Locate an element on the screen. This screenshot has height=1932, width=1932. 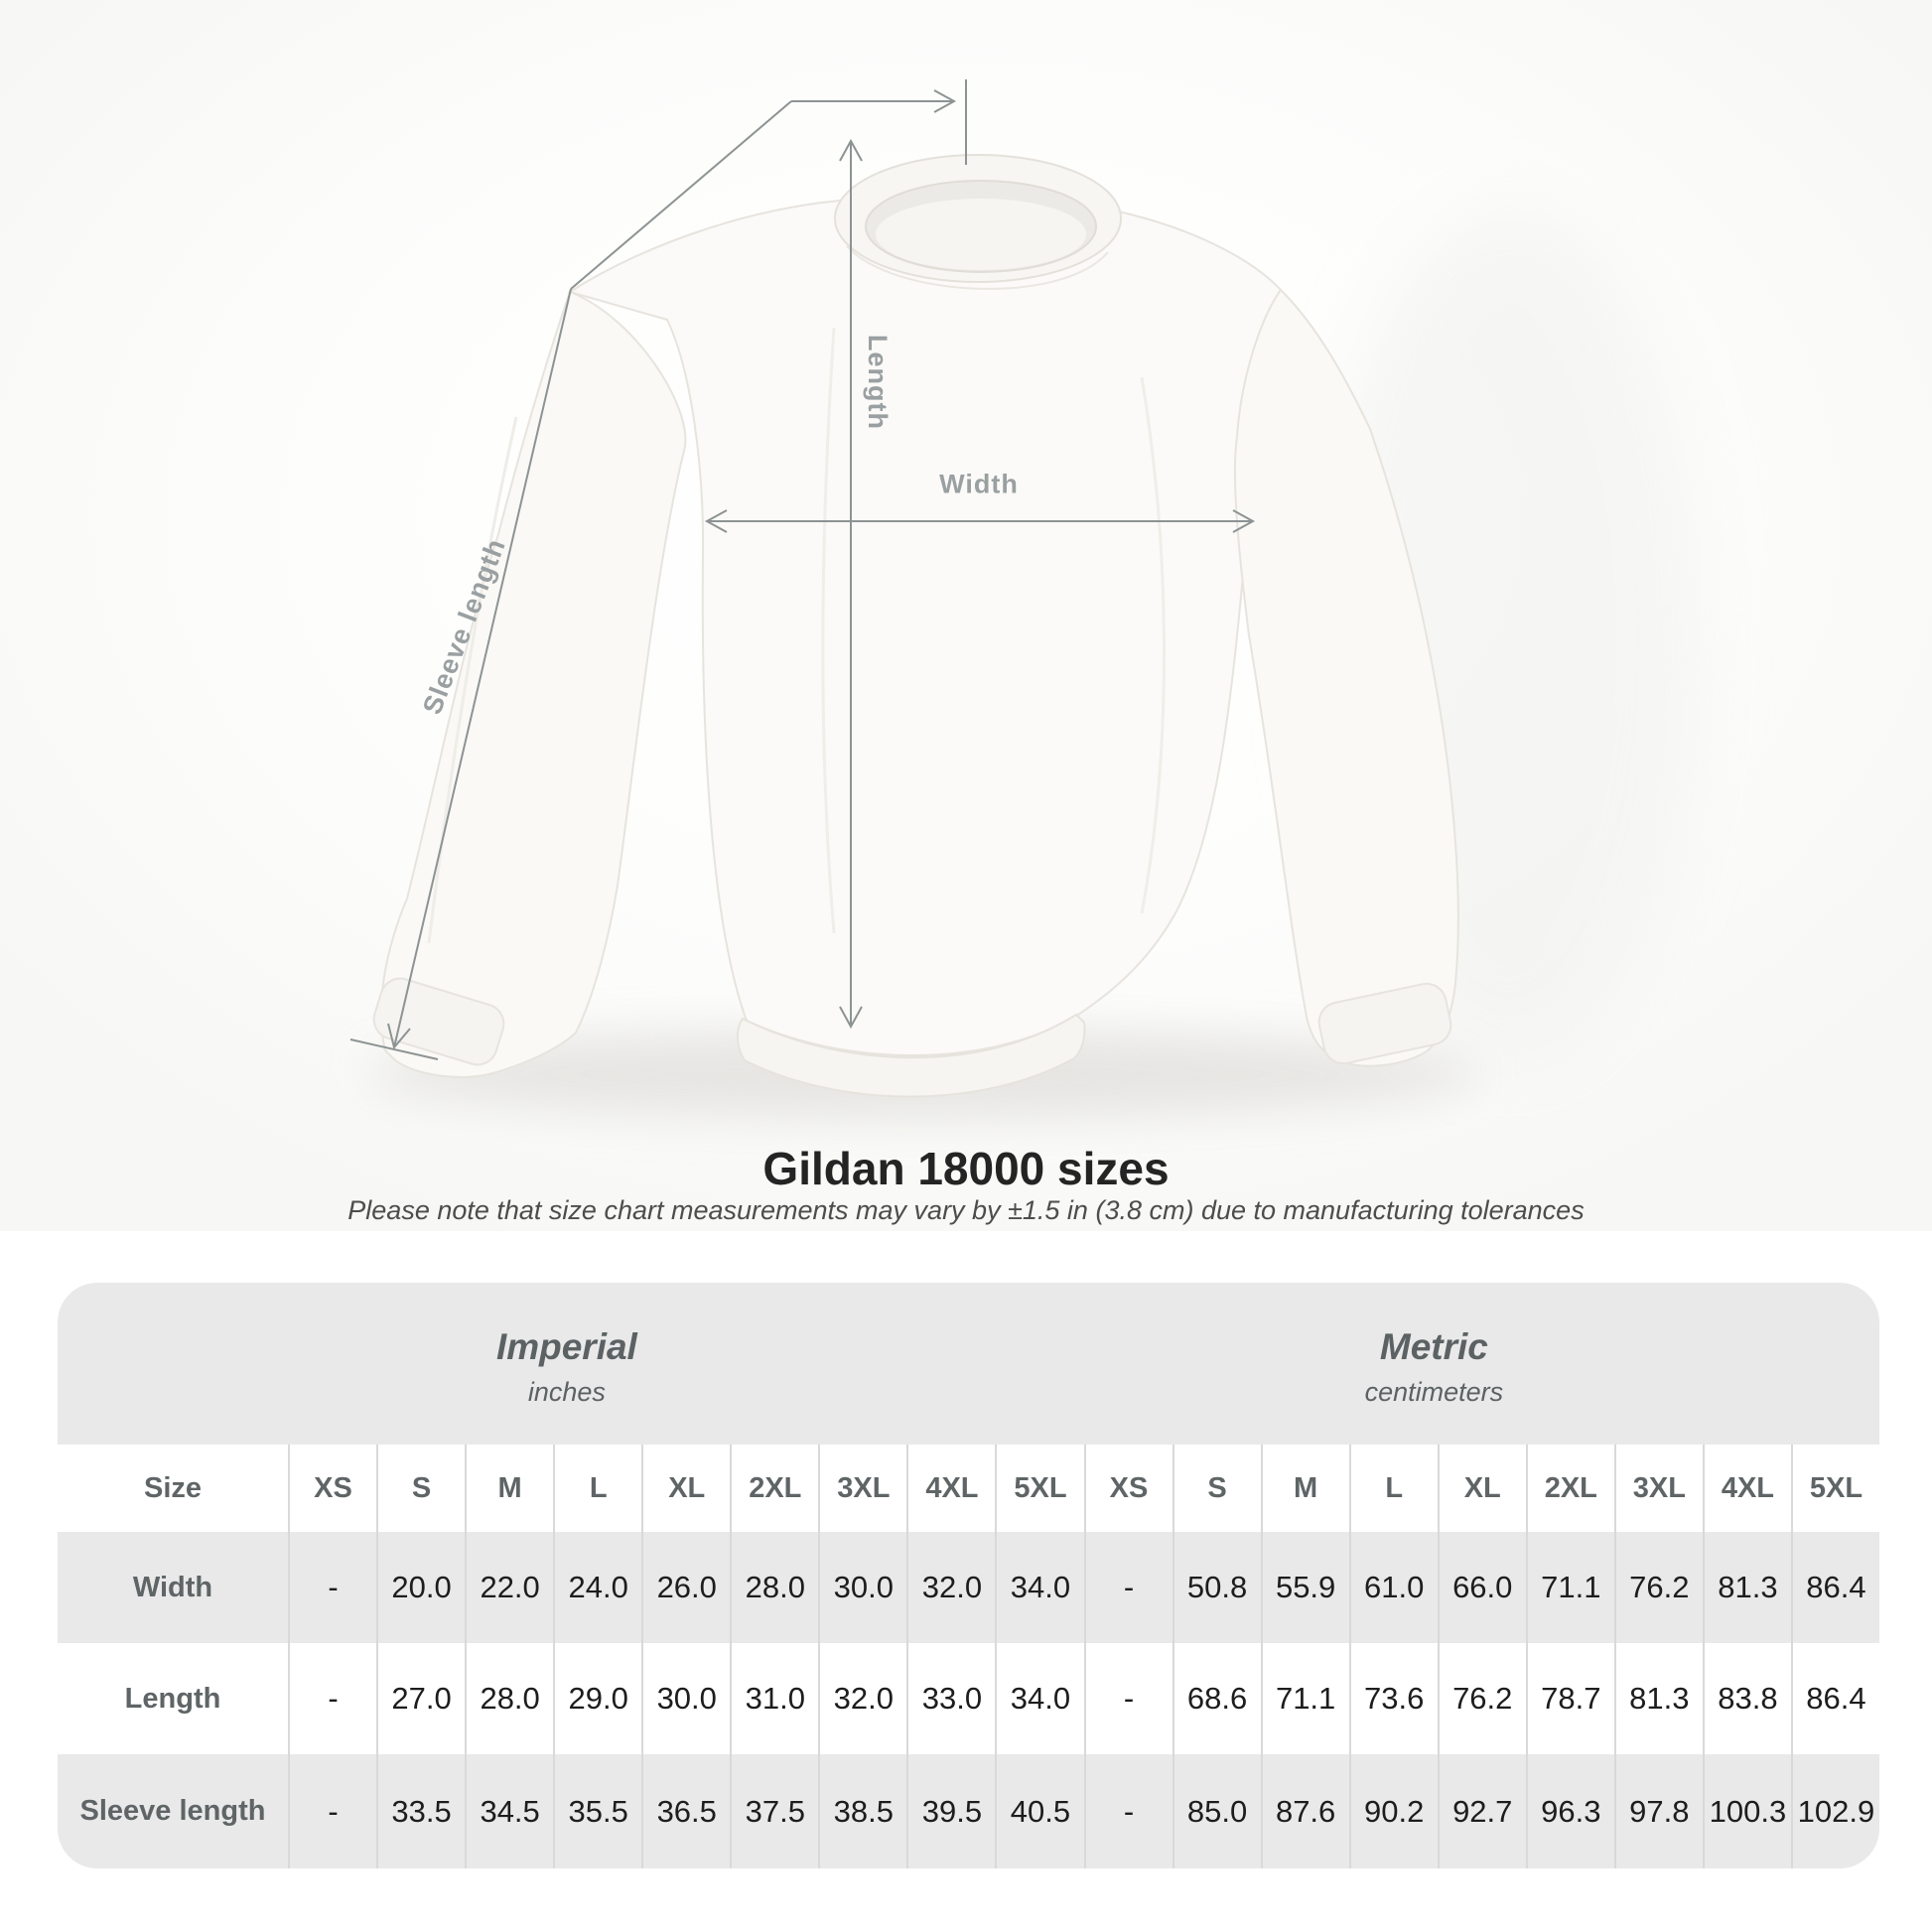
value-cell: 37.5 is located at coordinates (774, 1811).